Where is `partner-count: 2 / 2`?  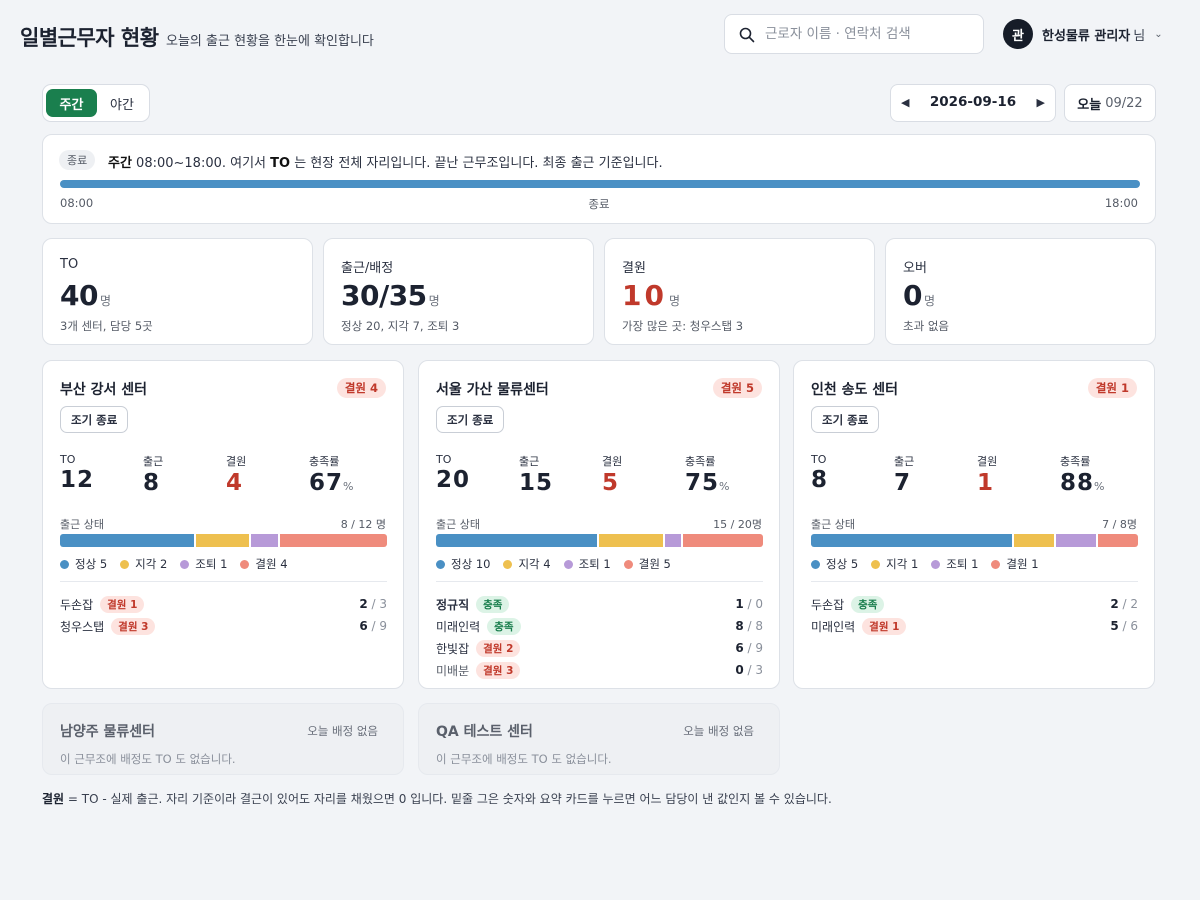
partner-count: 2 / 2 is located at coordinates (1124, 604).